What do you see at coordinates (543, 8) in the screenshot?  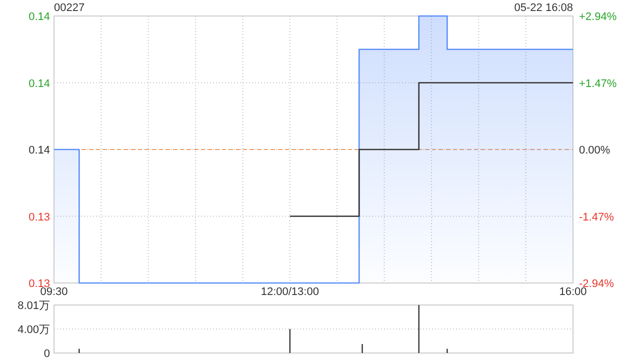 I see `text: 05-22 16:08` at bounding box center [543, 8].